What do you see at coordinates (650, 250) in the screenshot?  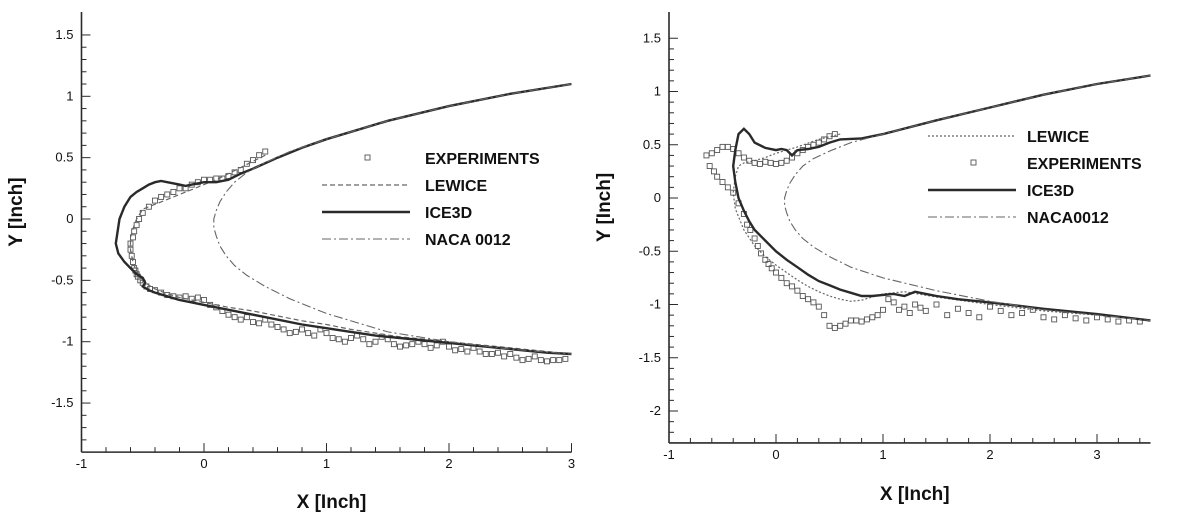 I see `y-tick-label: -0.5` at bounding box center [650, 250].